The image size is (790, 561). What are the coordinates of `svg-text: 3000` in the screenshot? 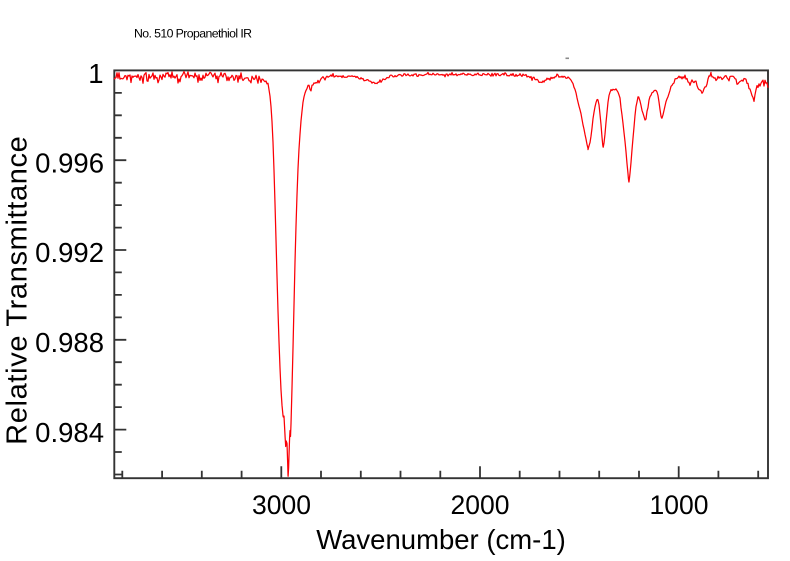 It's located at (281, 505).